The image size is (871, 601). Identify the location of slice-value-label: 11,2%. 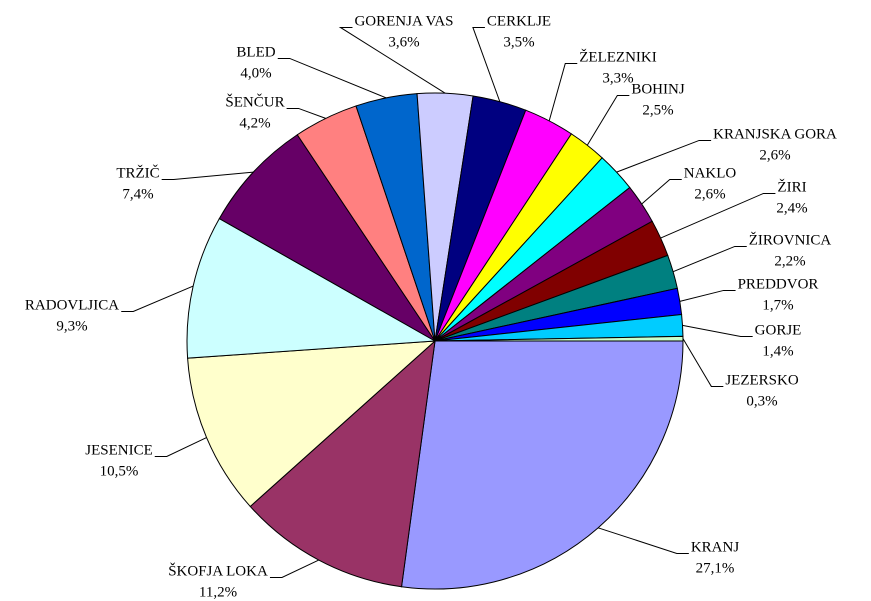
(218, 592).